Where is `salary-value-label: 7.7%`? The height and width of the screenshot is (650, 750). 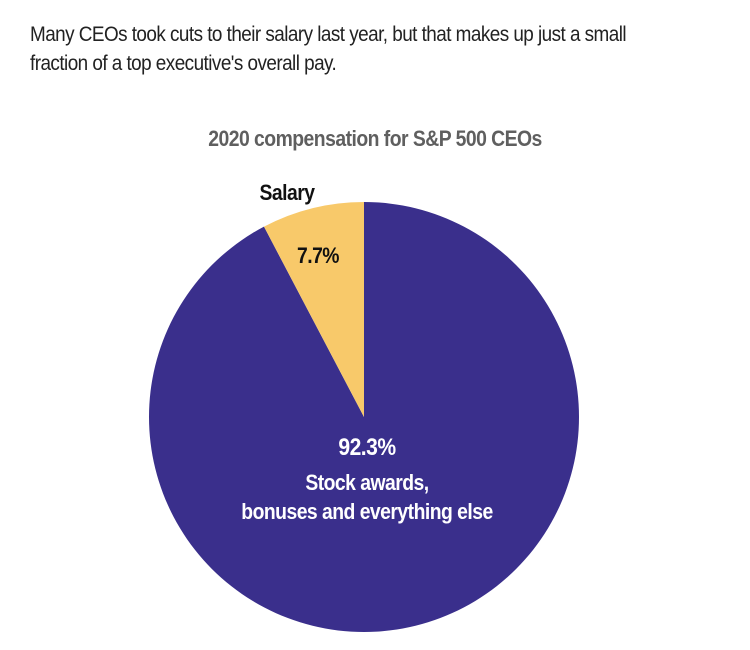
salary-value-label: 7.7% is located at coordinates (318, 256).